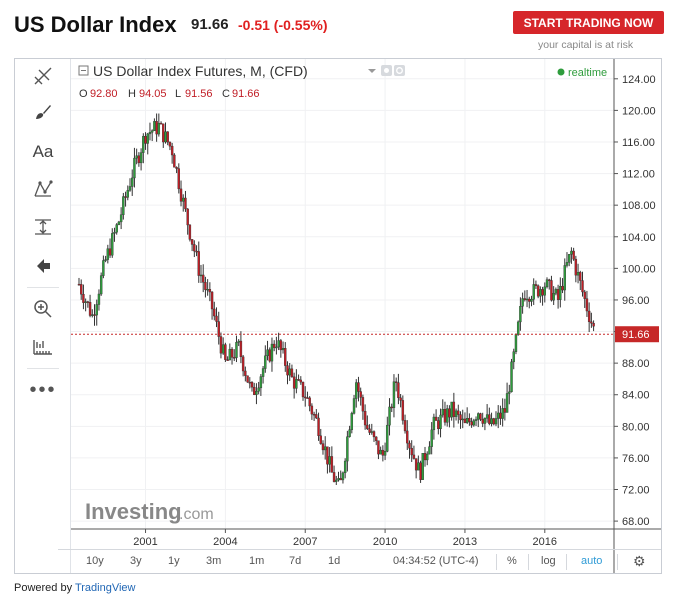  What do you see at coordinates (105, 588) in the screenshot?
I see `tradingview-link: TradingView` at bounding box center [105, 588].